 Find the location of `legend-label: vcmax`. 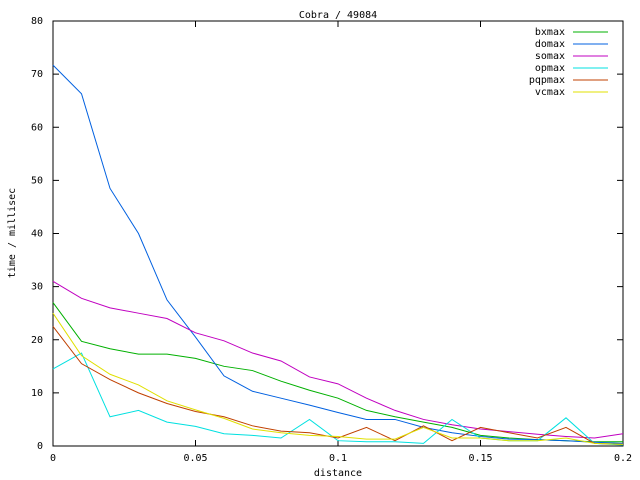

legend-label: vcmax is located at coordinates (550, 92).